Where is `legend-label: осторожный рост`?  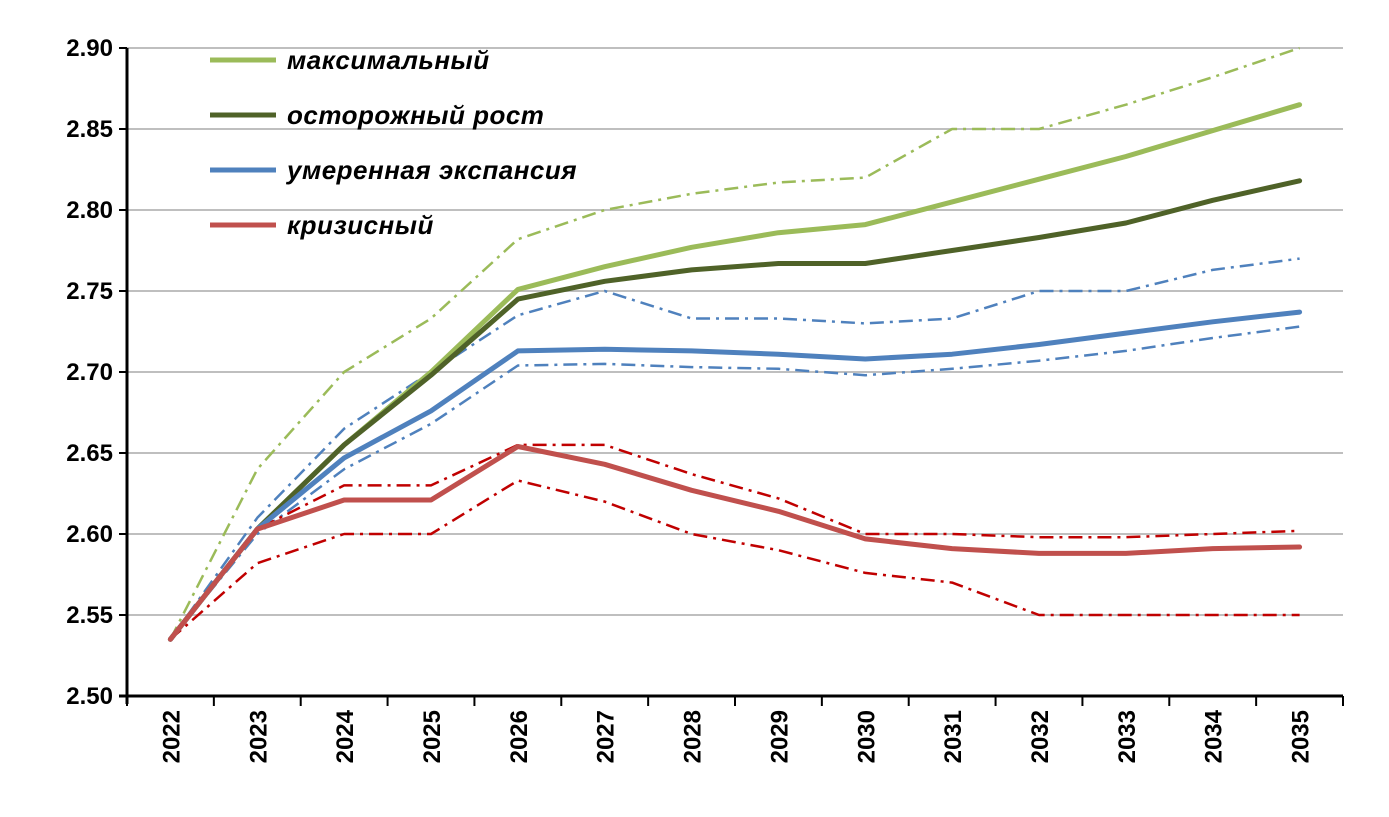 legend-label: осторожный рост is located at coordinates (415, 115).